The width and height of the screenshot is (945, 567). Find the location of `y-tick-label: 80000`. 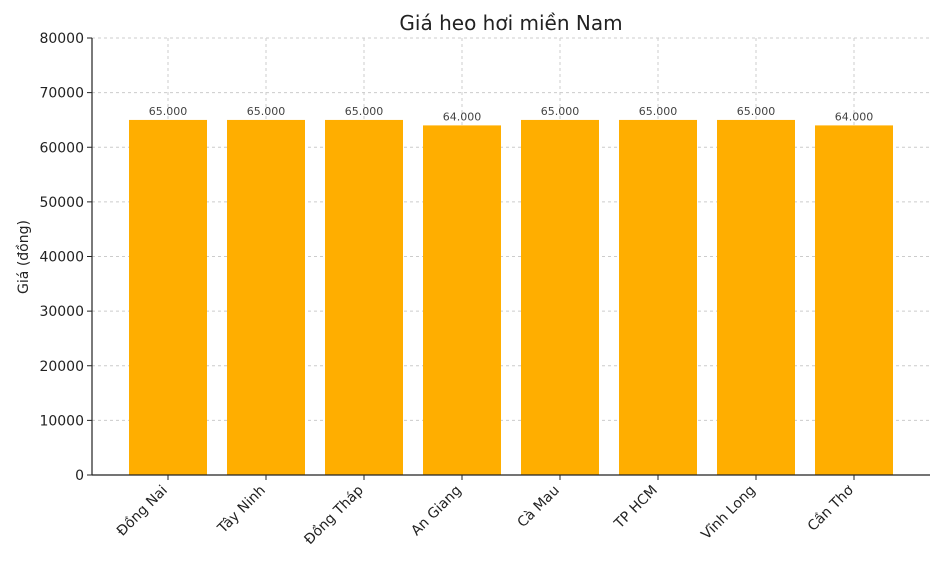

y-tick-label: 80000 is located at coordinates (61, 39).